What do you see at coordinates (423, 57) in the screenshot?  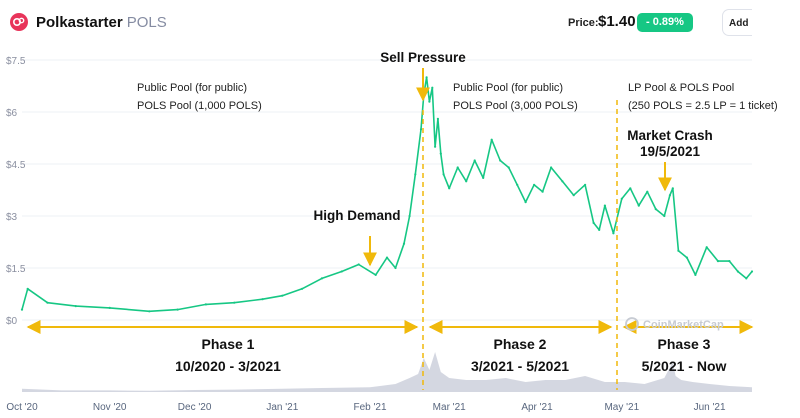 I see `sell-pressure-label: Sell Pressure` at bounding box center [423, 57].